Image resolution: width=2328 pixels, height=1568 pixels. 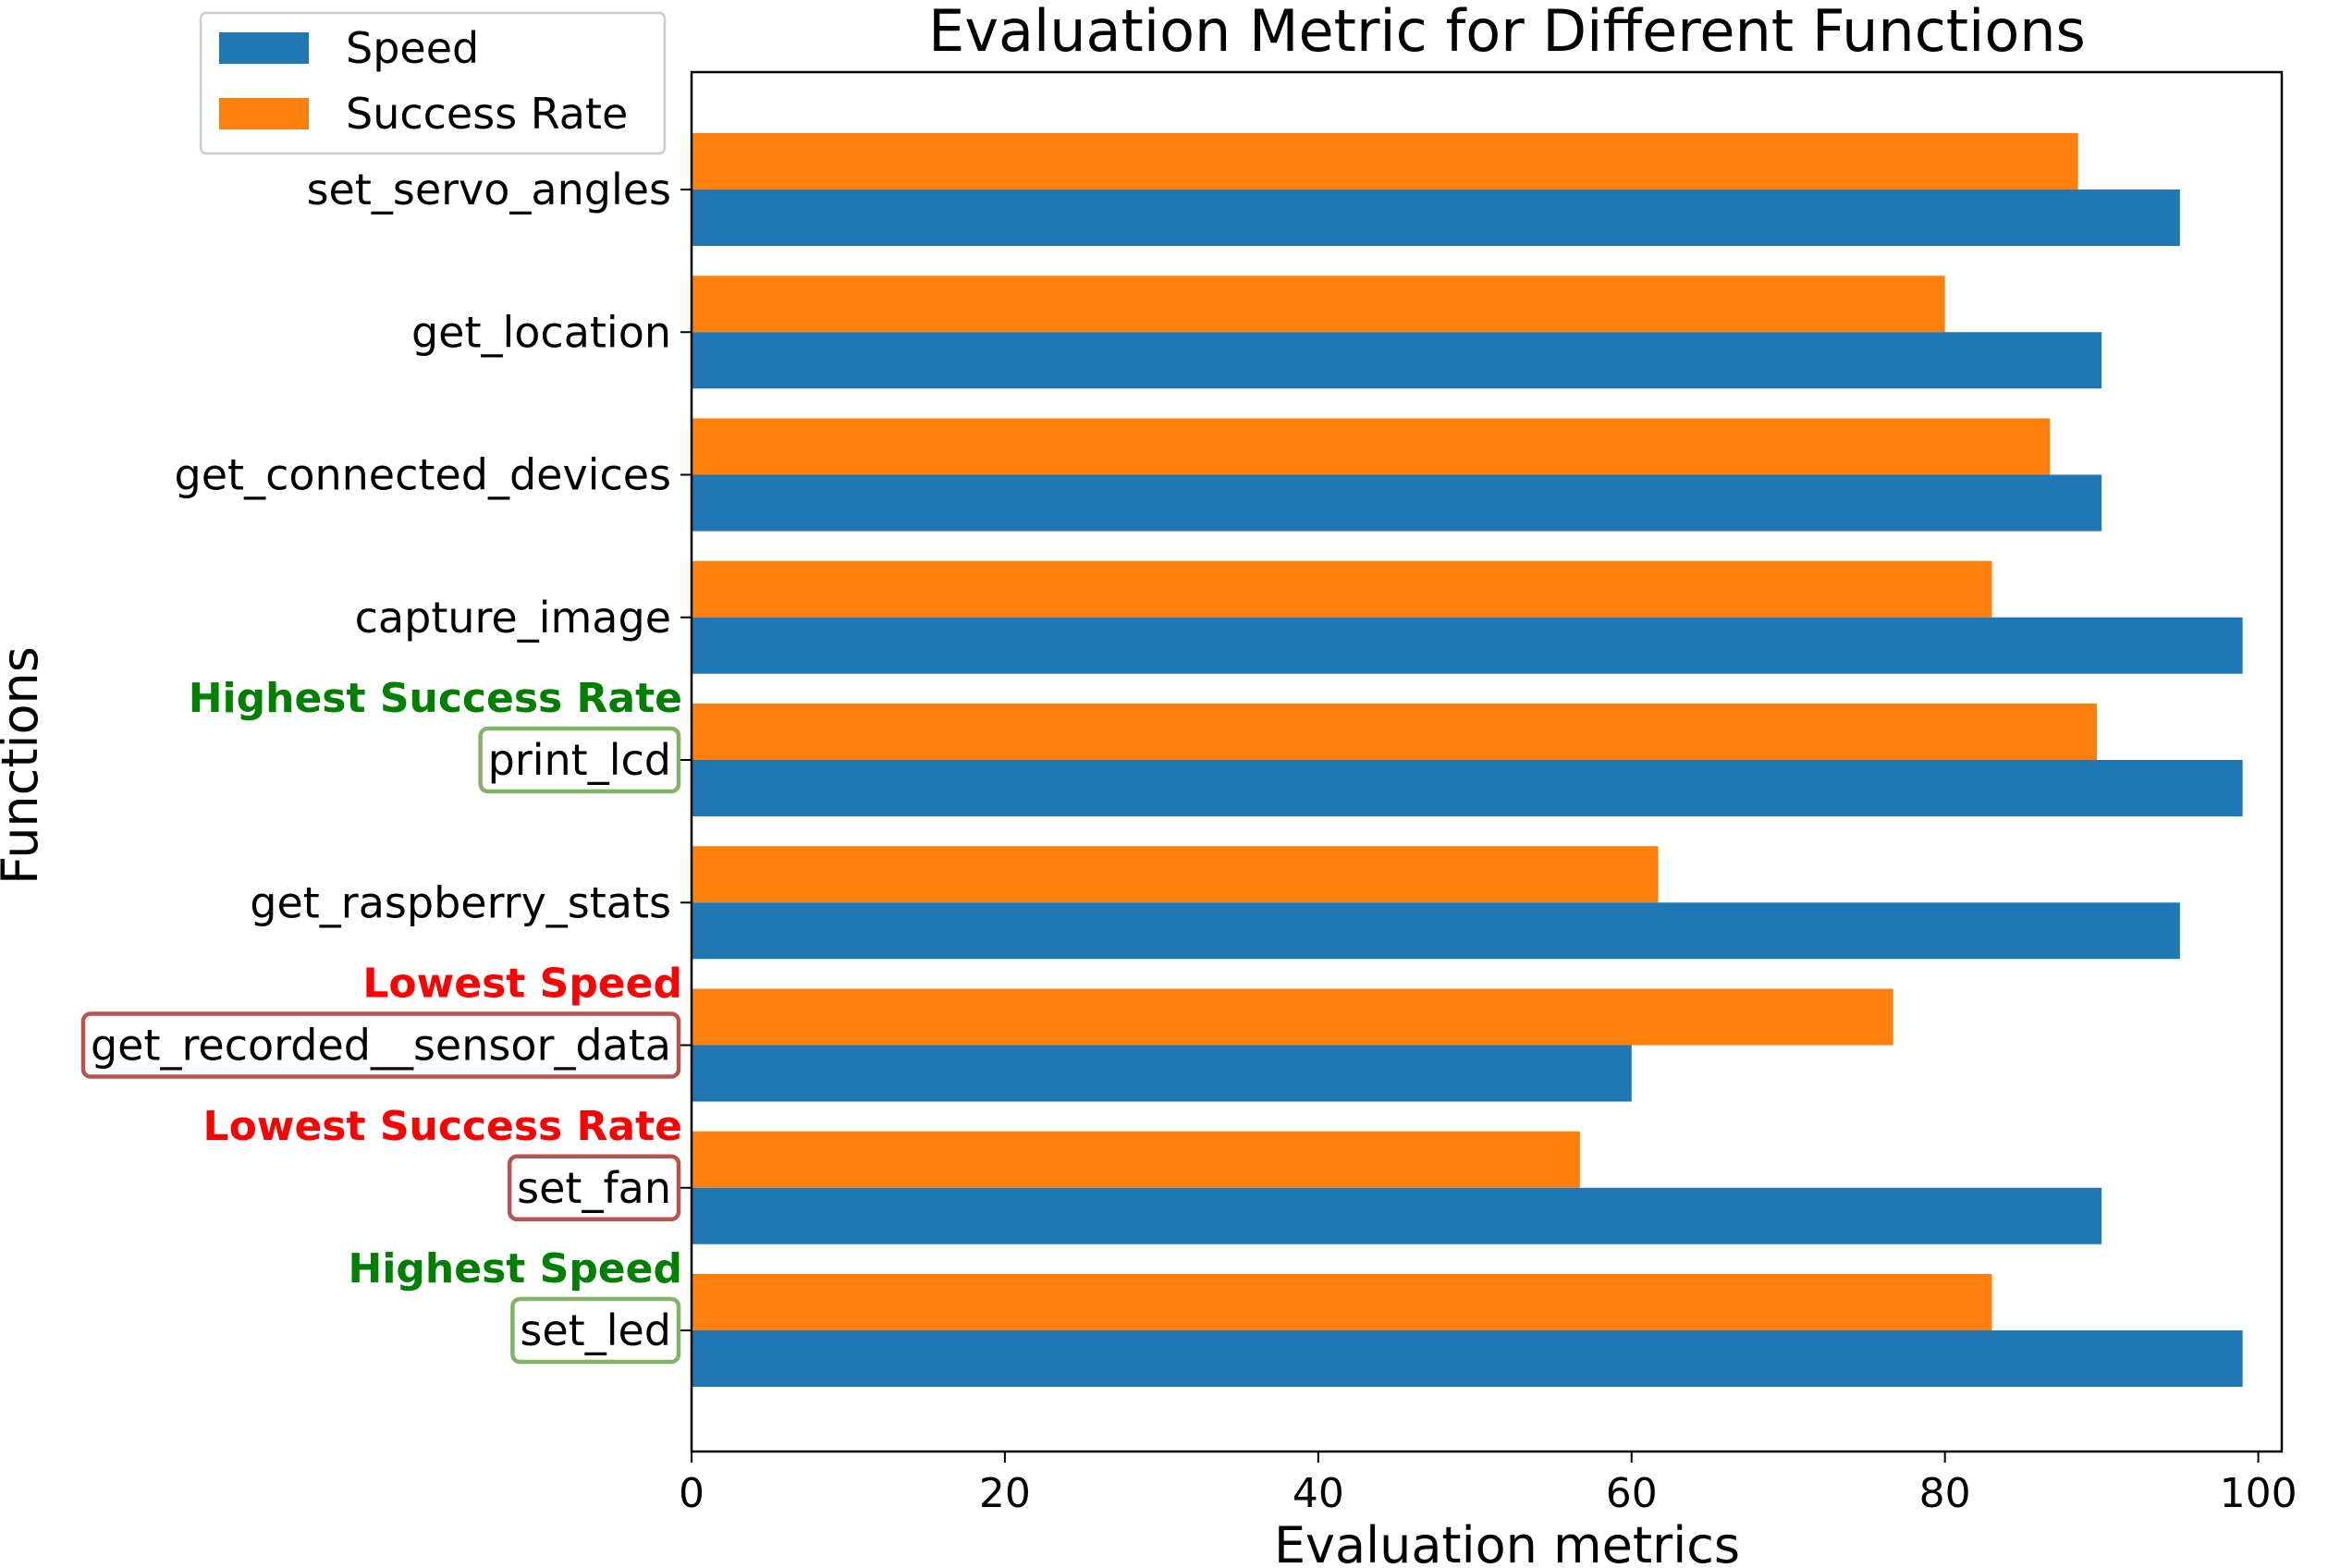 I want to click on y-tick-label-get-raspberry-stats: get_raspberry_stats, so click(x=460, y=902).